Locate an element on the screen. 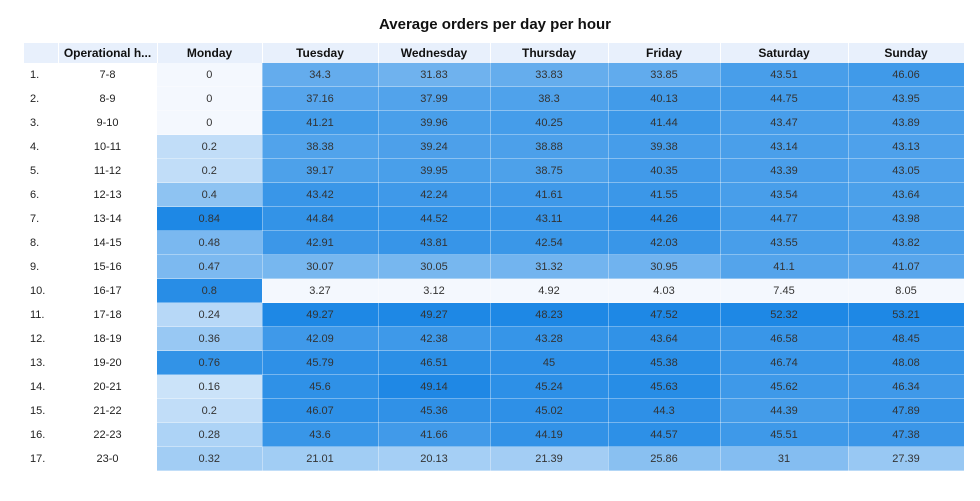 This screenshot has height=501, width=980. heatmap-cell-tuesday: 43.6 is located at coordinates (320, 434).